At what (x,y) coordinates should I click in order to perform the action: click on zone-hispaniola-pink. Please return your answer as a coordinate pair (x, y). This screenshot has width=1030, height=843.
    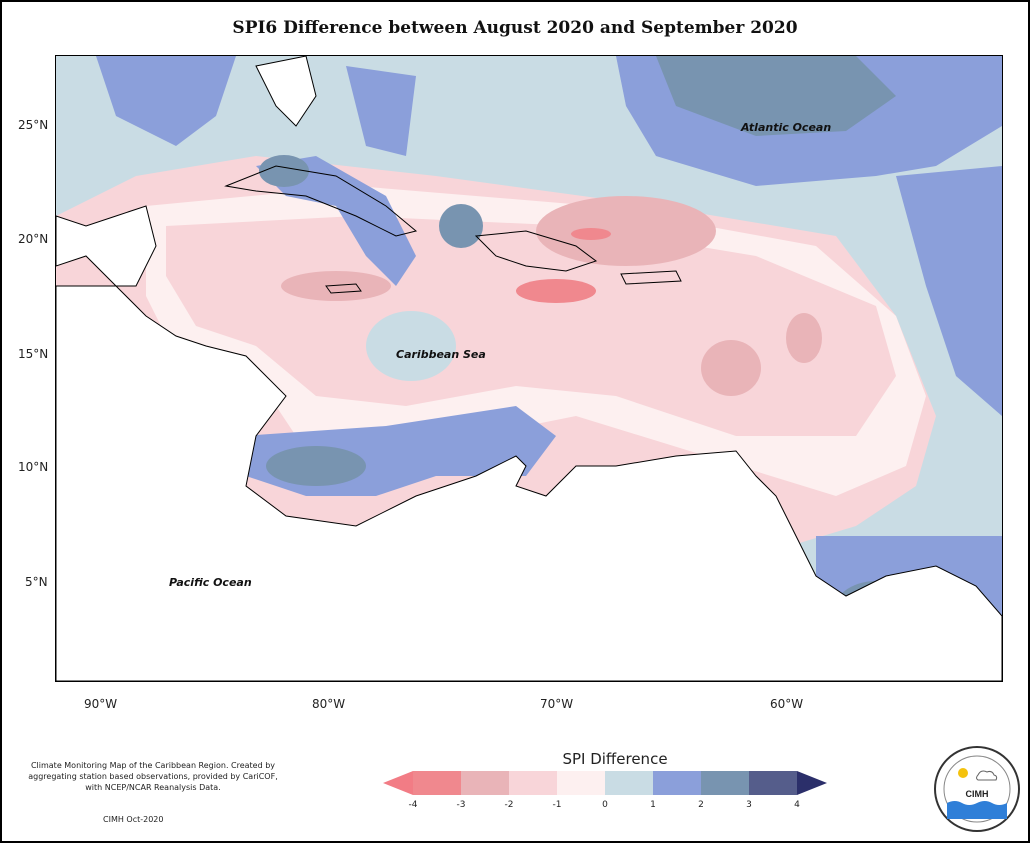
    Looking at the image, I should click on (626, 231).